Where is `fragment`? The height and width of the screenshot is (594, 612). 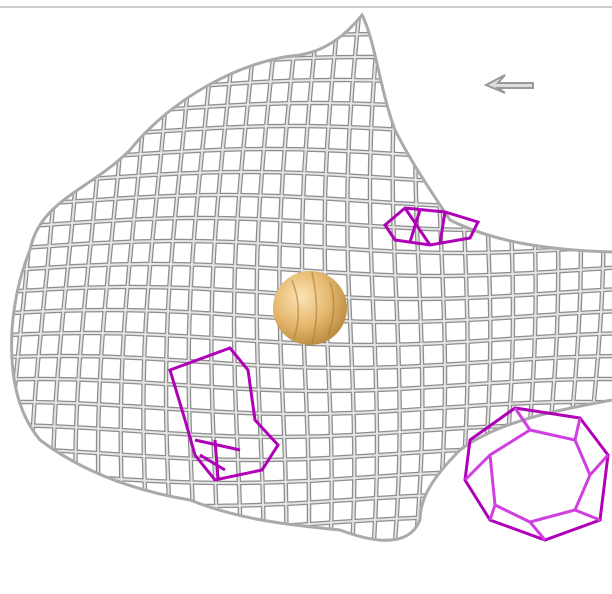 fragment is located at coordinates (508, 84).